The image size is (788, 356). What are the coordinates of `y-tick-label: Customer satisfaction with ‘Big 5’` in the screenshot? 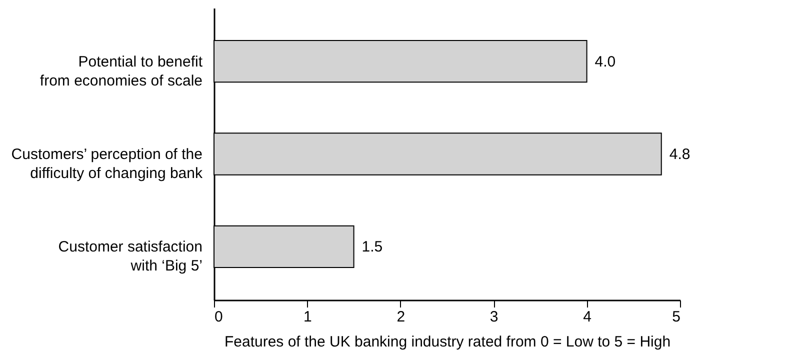 It's located at (130, 256).